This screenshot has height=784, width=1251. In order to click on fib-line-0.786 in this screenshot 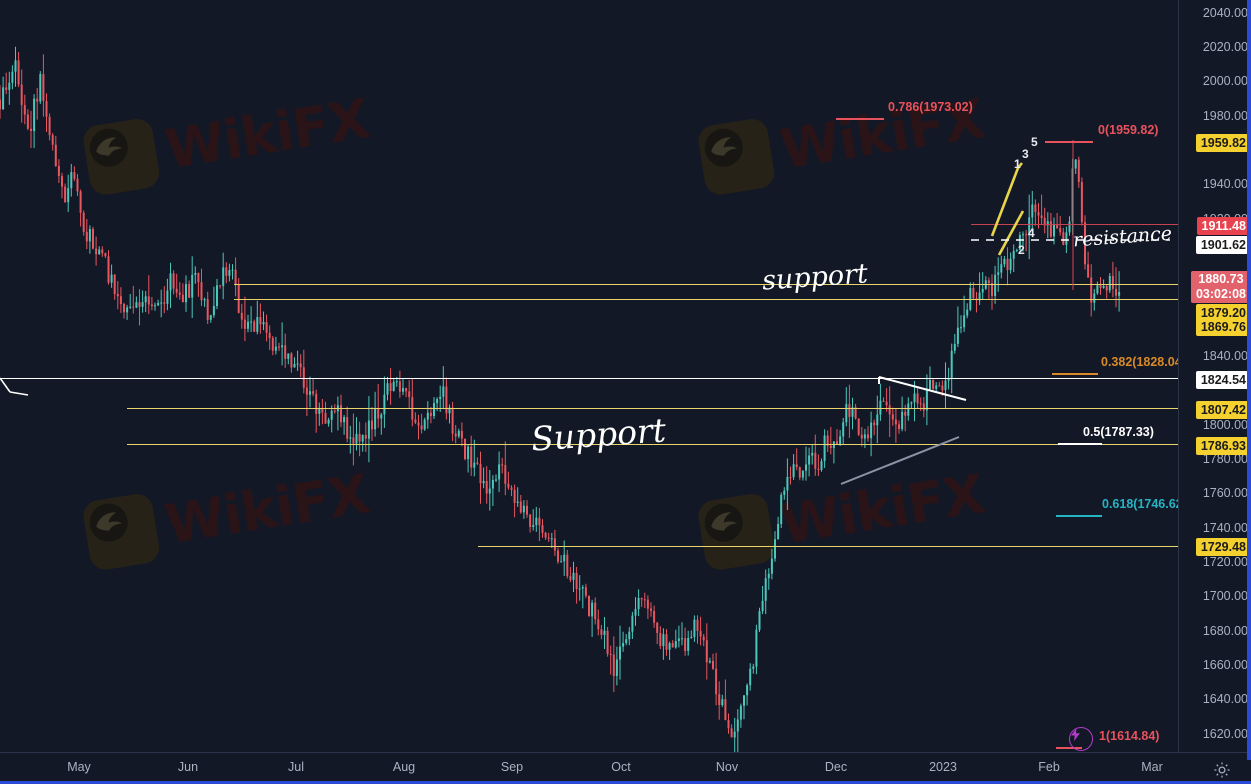, I will do `click(860, 119)`.